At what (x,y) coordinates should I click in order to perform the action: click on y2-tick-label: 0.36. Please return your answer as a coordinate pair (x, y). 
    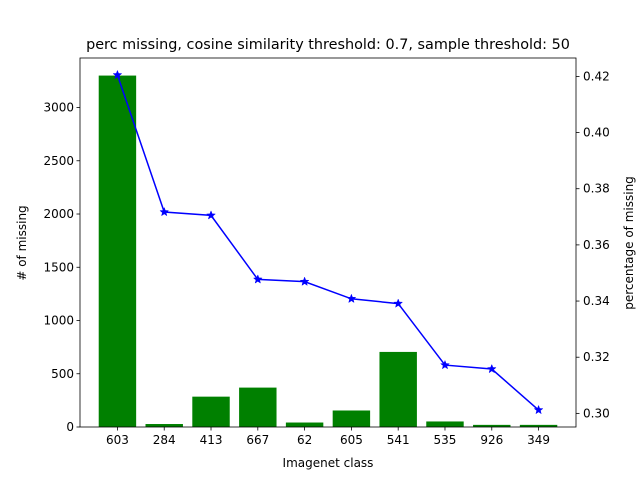
    Looking at the image, I should click on (596, 245).